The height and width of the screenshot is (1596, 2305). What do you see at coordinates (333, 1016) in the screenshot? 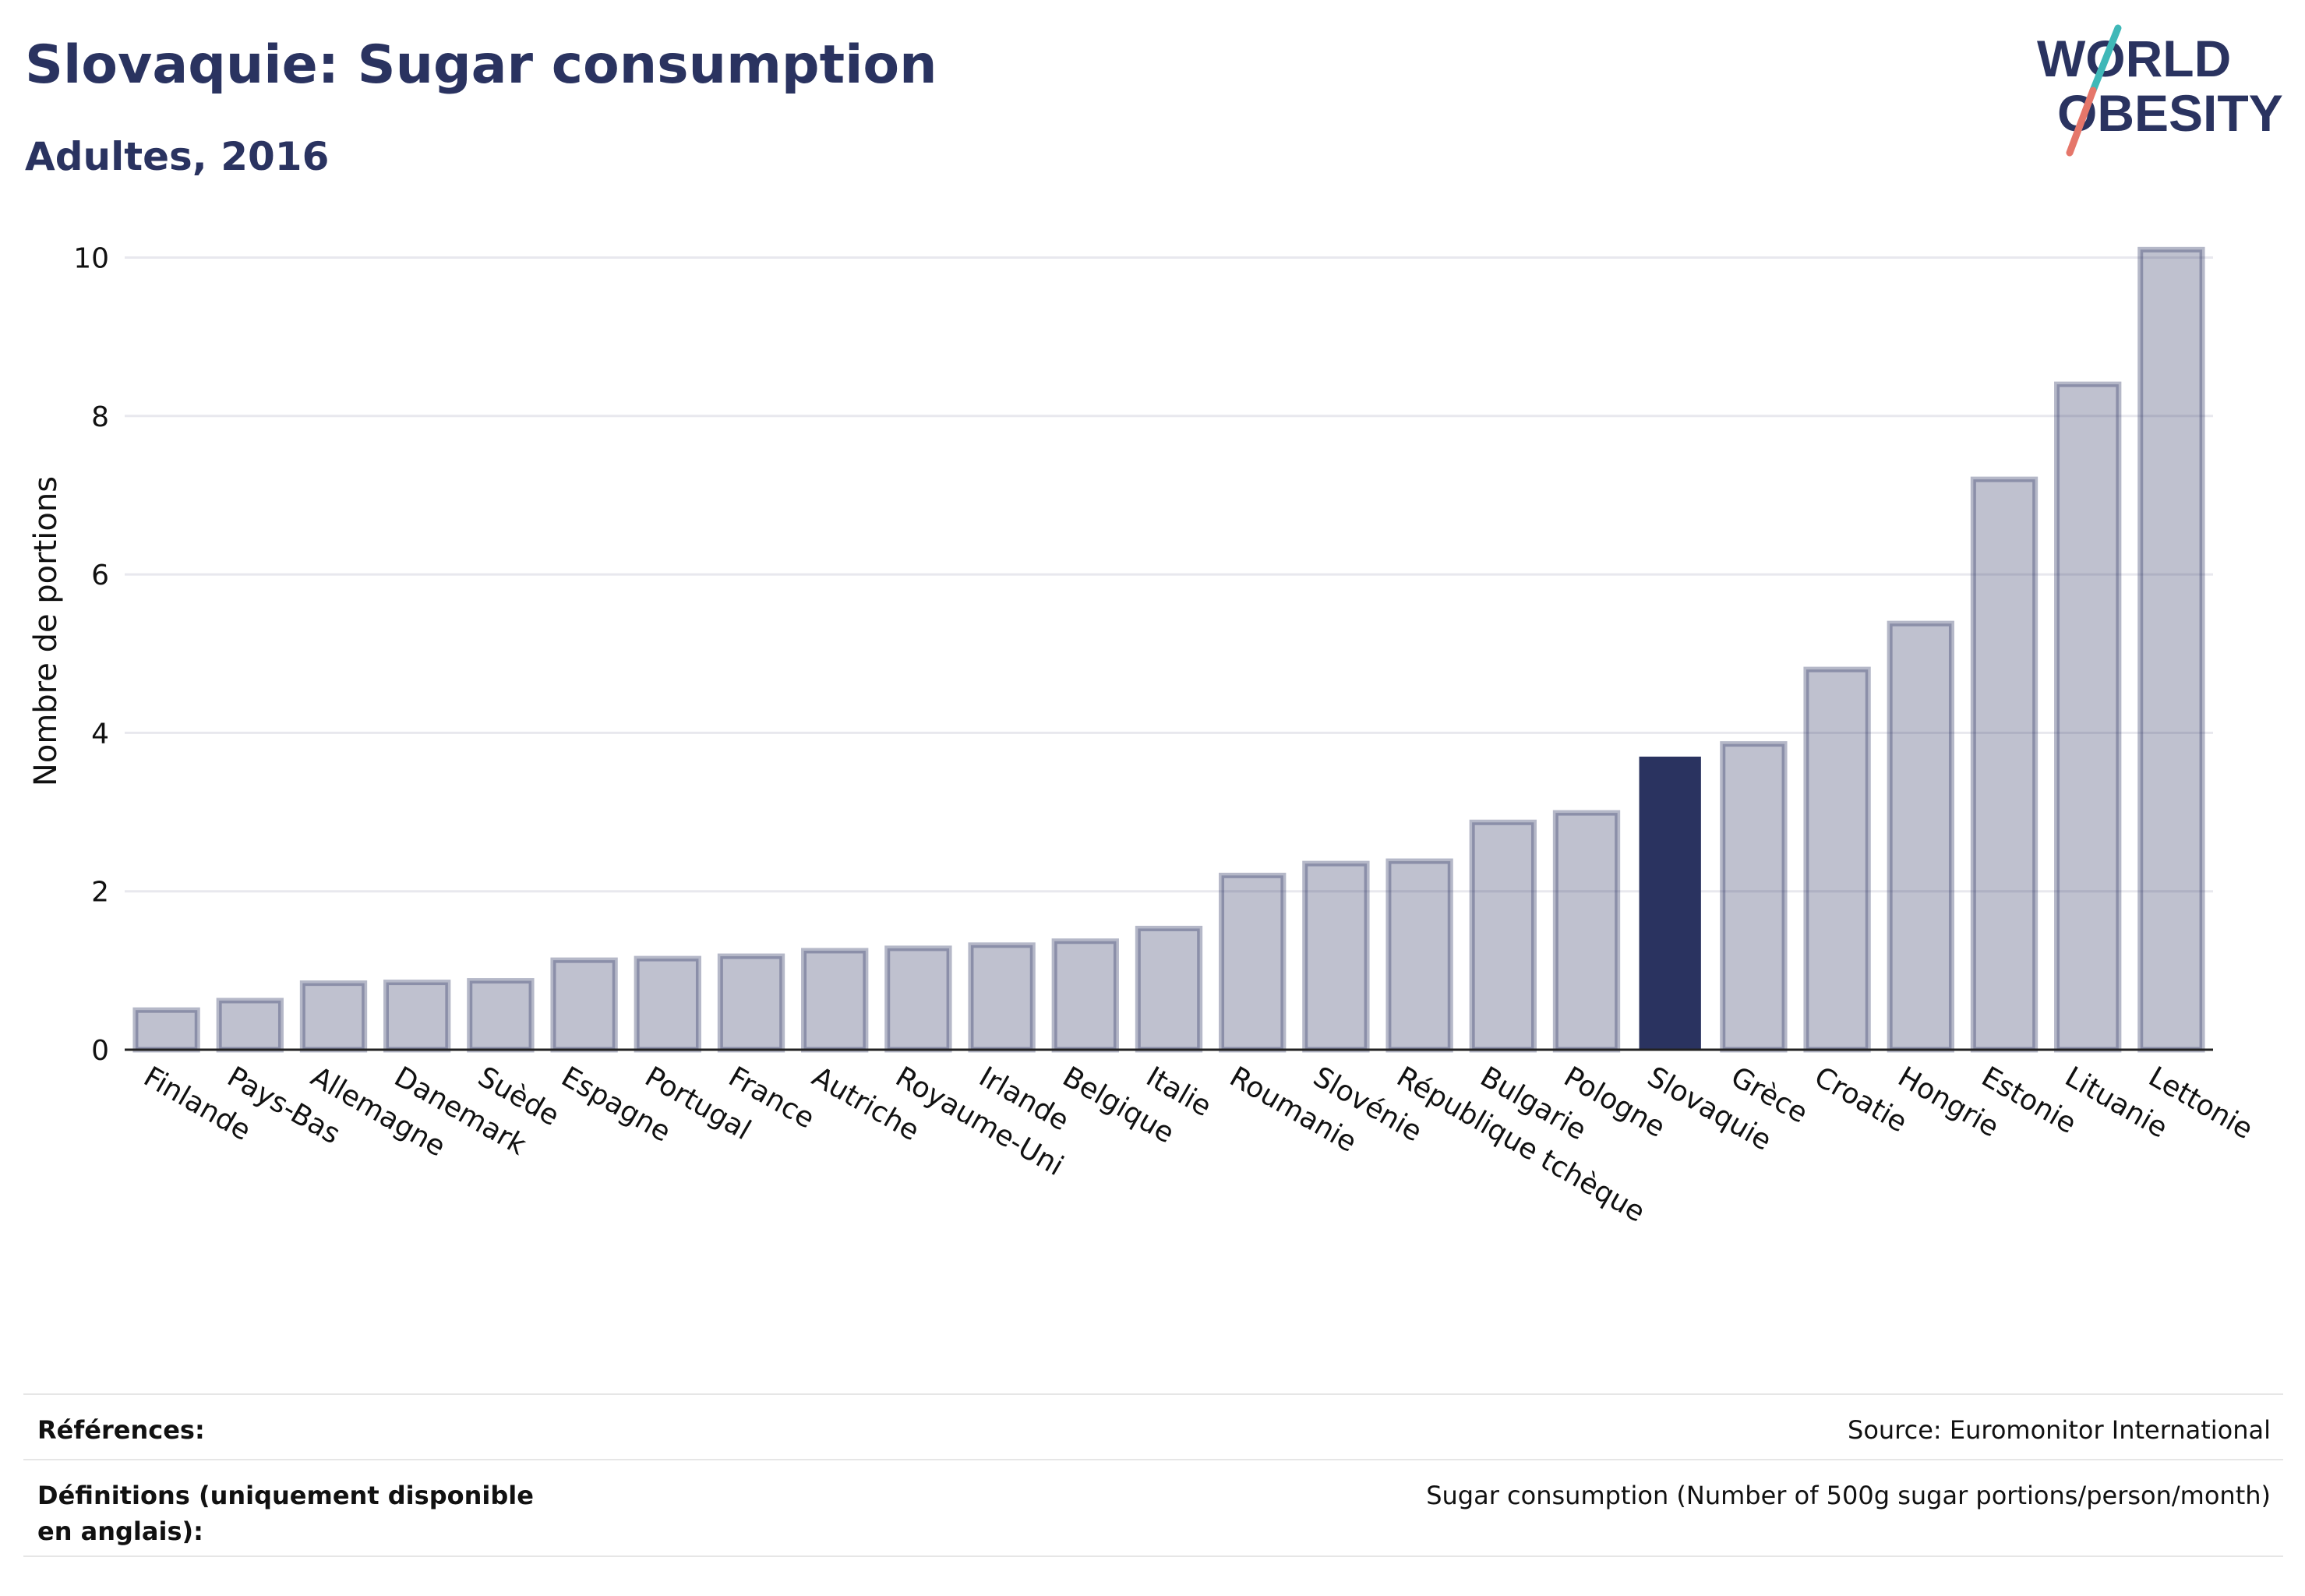
I see `bar-allemagne` at bounding box center [333, 1016].